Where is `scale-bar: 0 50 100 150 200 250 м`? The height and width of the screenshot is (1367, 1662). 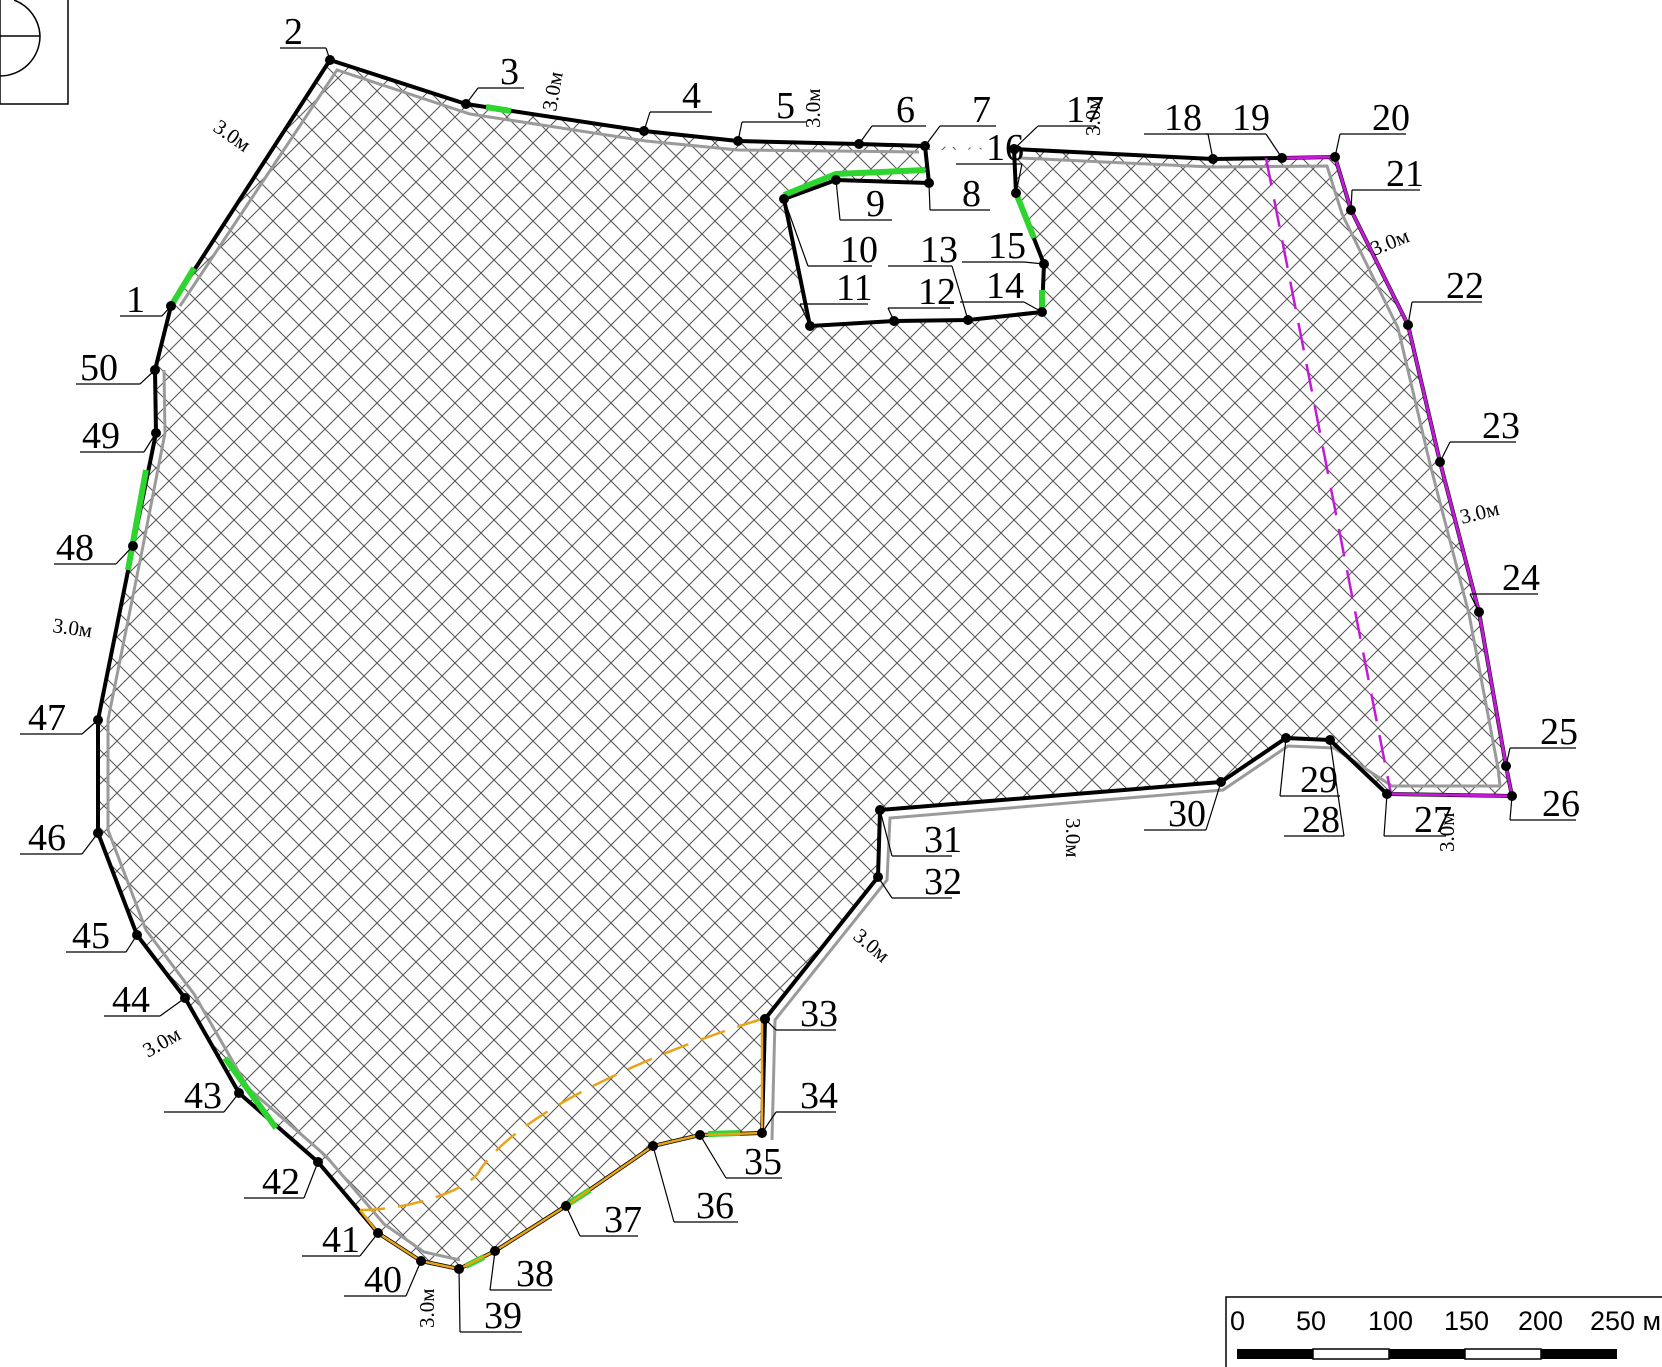
scale-bar: 0 50 100 150 200 250 м is located at coordinates (1443, 1331).